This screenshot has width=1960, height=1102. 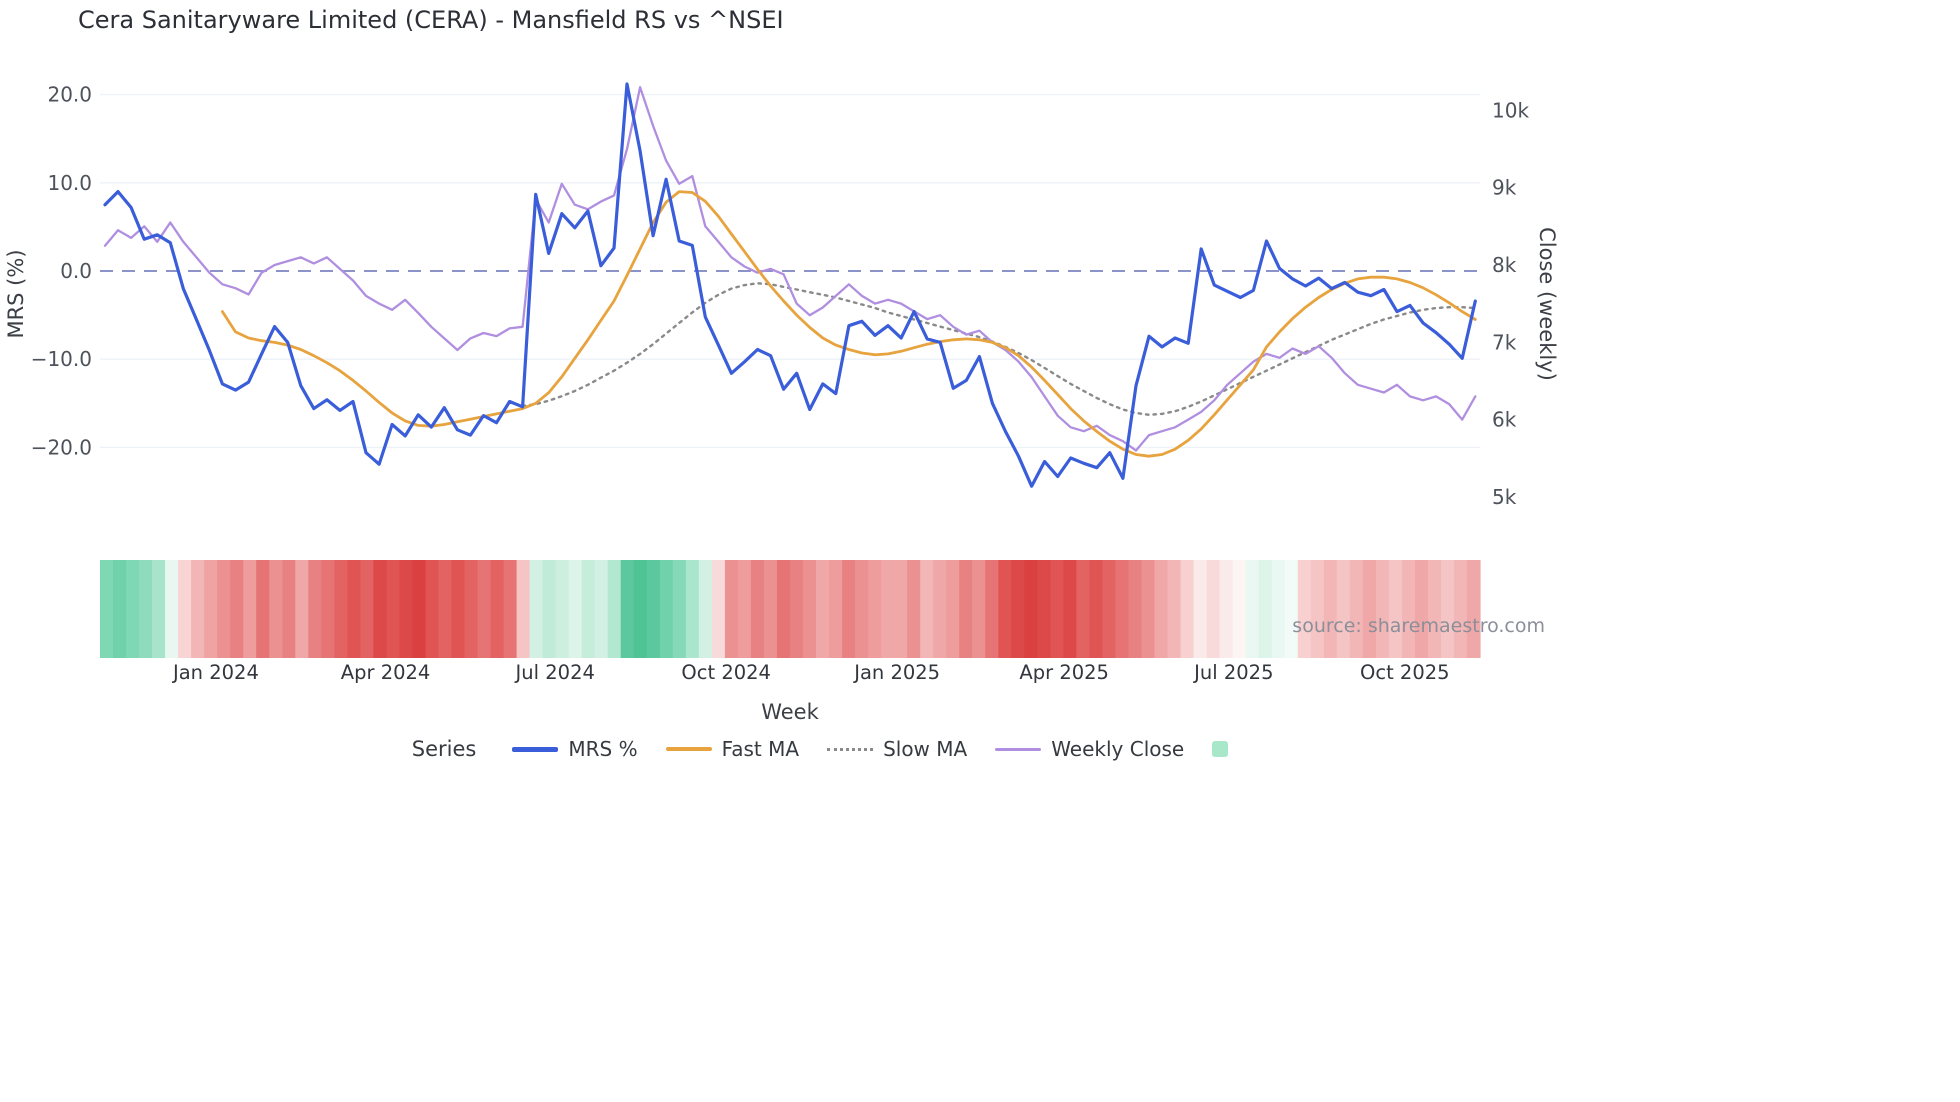 What do you see at coordinates (1118, 749) in the screenshot?
I see `legend-item-label: Weekly Close` at bounding box center [1118, 749].